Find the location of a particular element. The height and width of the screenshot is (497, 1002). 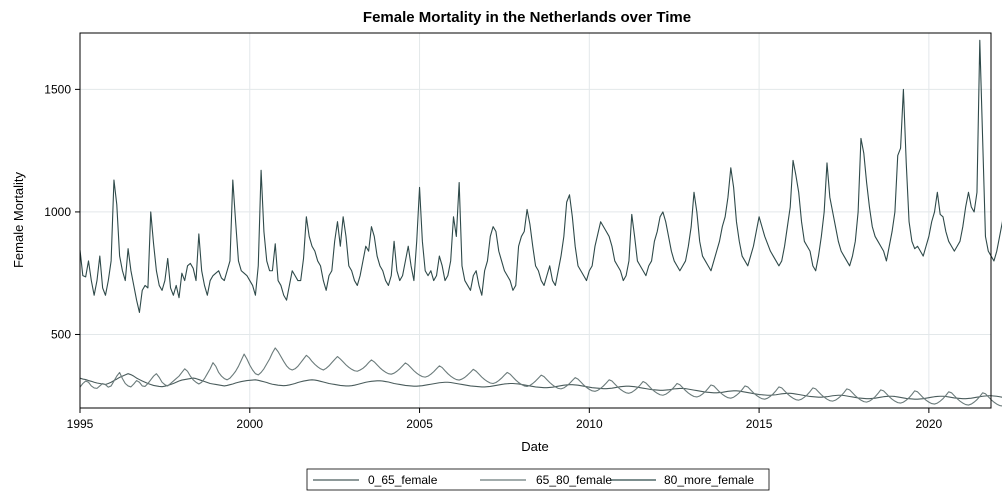

legend-label: 80_more_female is located at coordinates (709, 480).